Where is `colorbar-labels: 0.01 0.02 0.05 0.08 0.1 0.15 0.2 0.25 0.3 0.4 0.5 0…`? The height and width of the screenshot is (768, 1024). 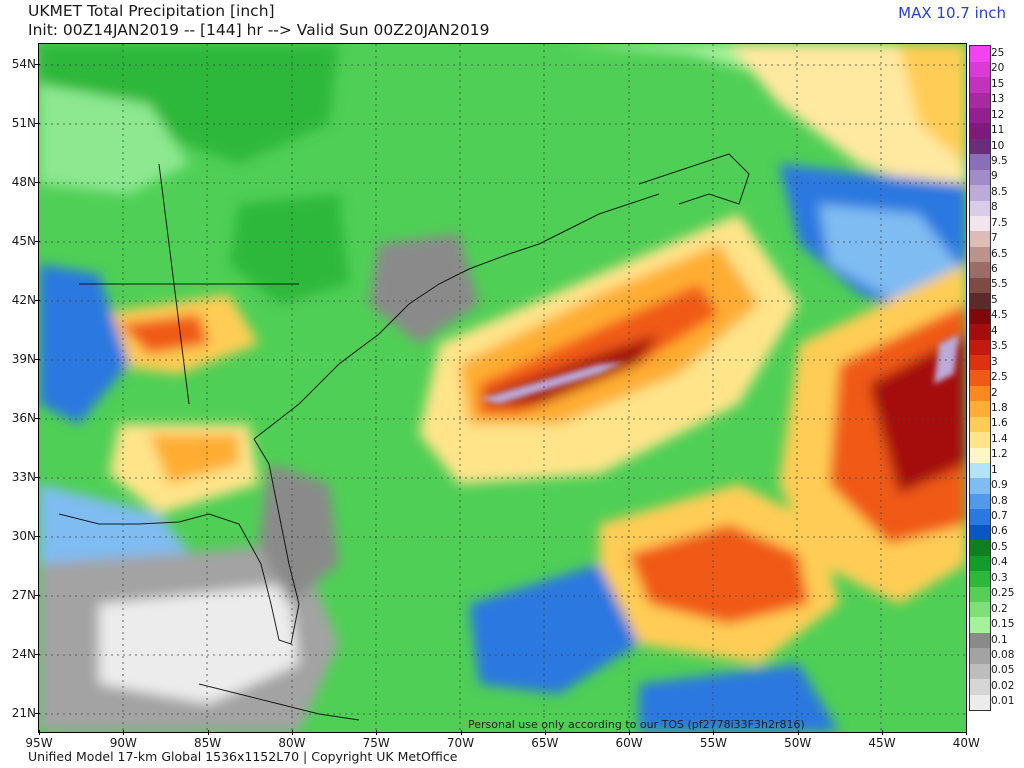 colorbar-labels: 0.01 0.02 0.05 0.08 0.1 0.15 0.2 0.25 0.3 0.4 0.5 0… is located at coordinates (1007, 377).